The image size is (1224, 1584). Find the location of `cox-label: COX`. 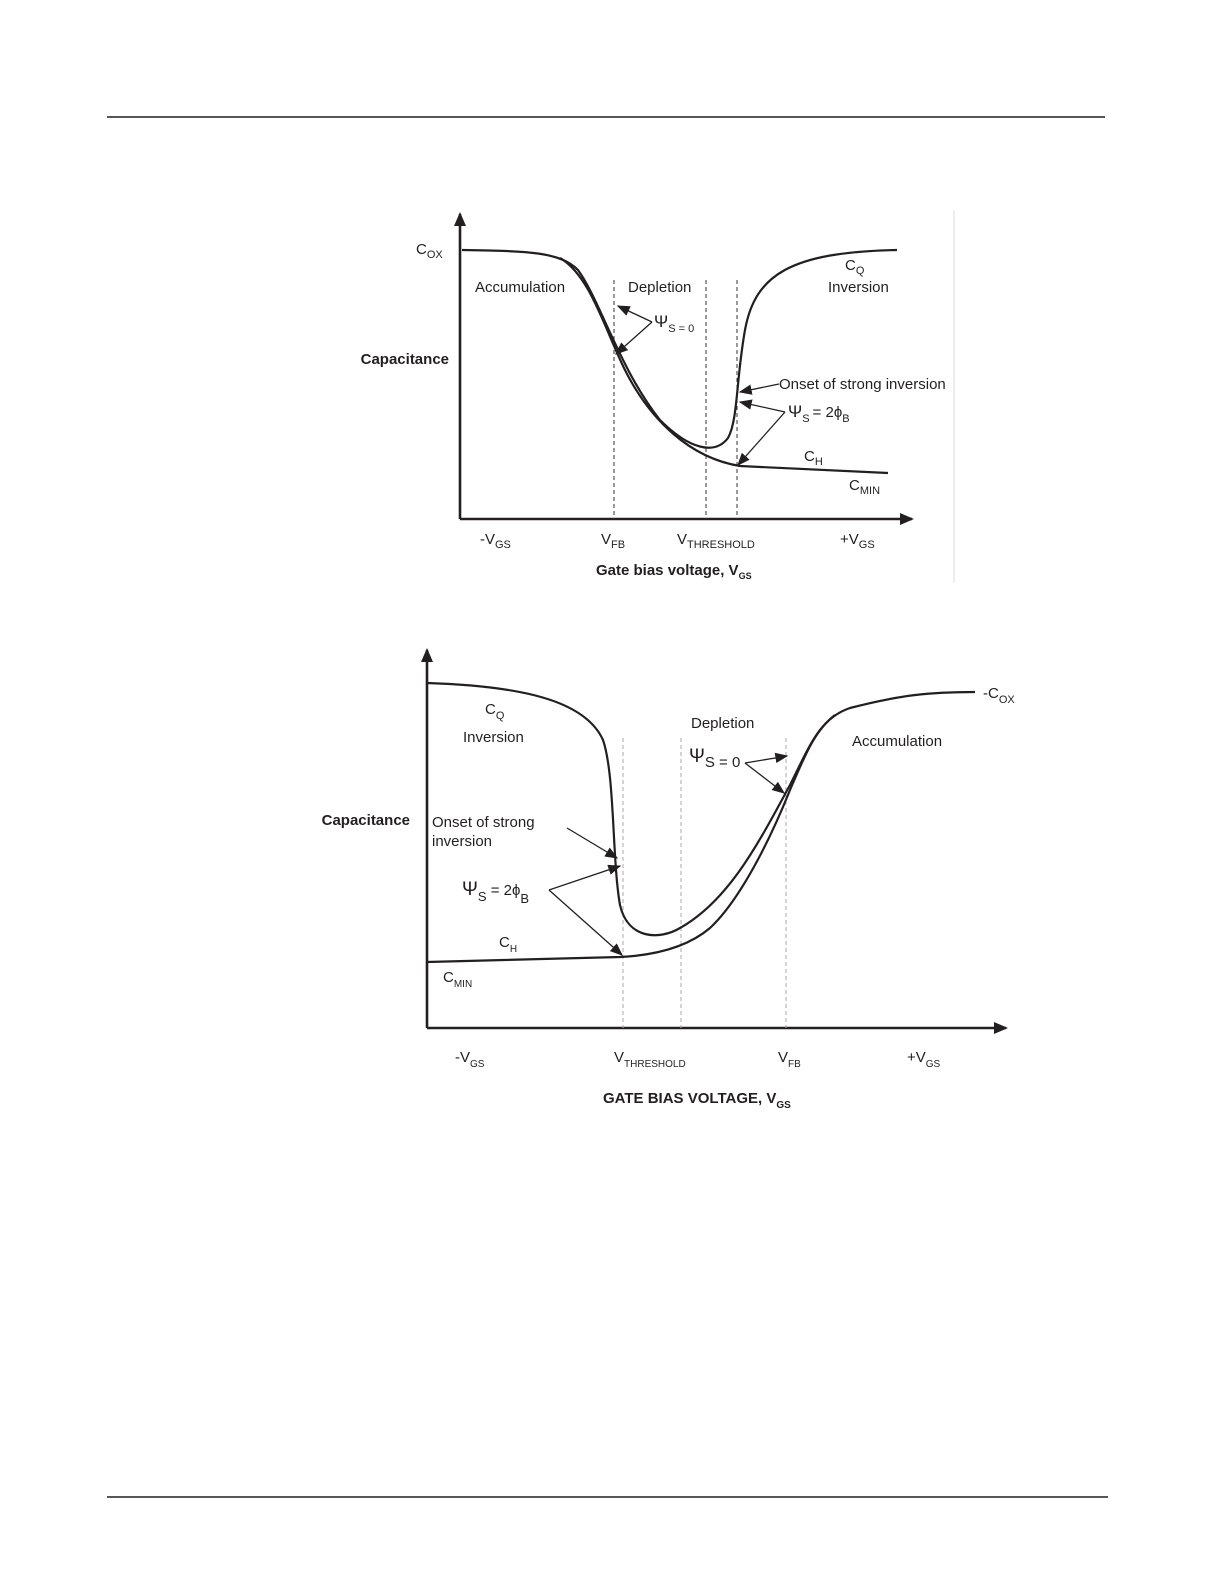

cox-label: COX is located at coordinates (429, 251).